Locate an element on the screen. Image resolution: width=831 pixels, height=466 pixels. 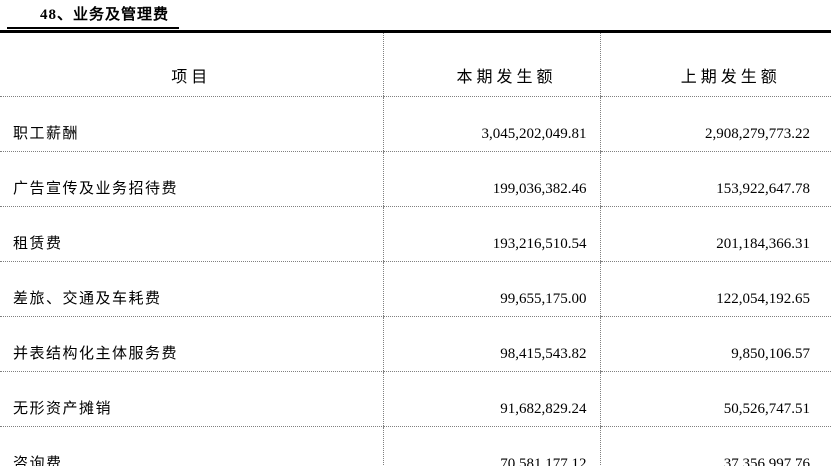
prior-amount-cell: 201,184,366.31 is located at coordinates (715, 234).